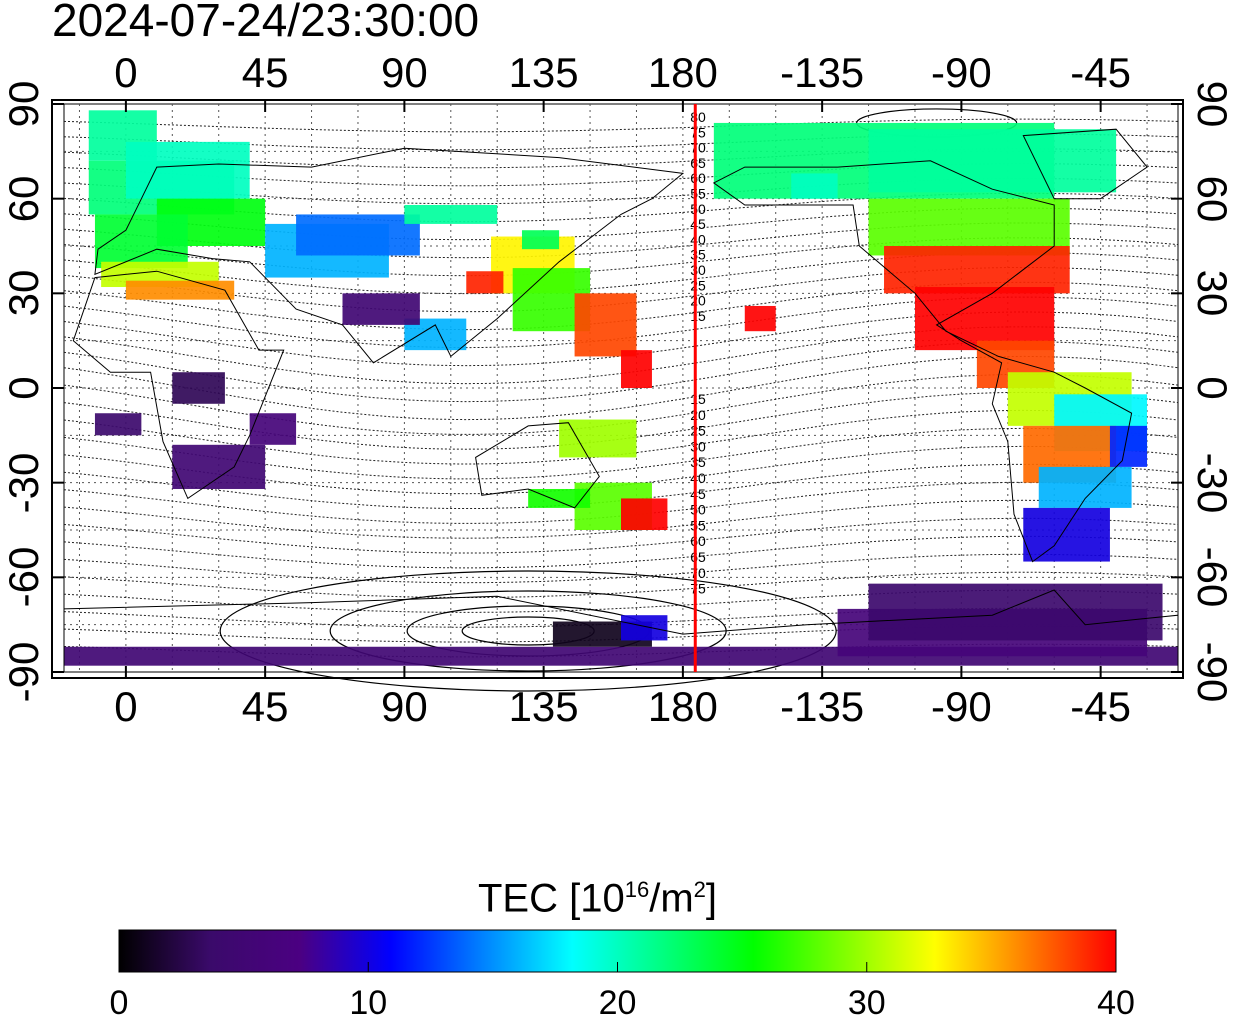 This screenshot has height=1022, width=1235. Describe the element at coordinates (1100, 72) in the screenshot. I see `lon-label-top: -45` at that location.